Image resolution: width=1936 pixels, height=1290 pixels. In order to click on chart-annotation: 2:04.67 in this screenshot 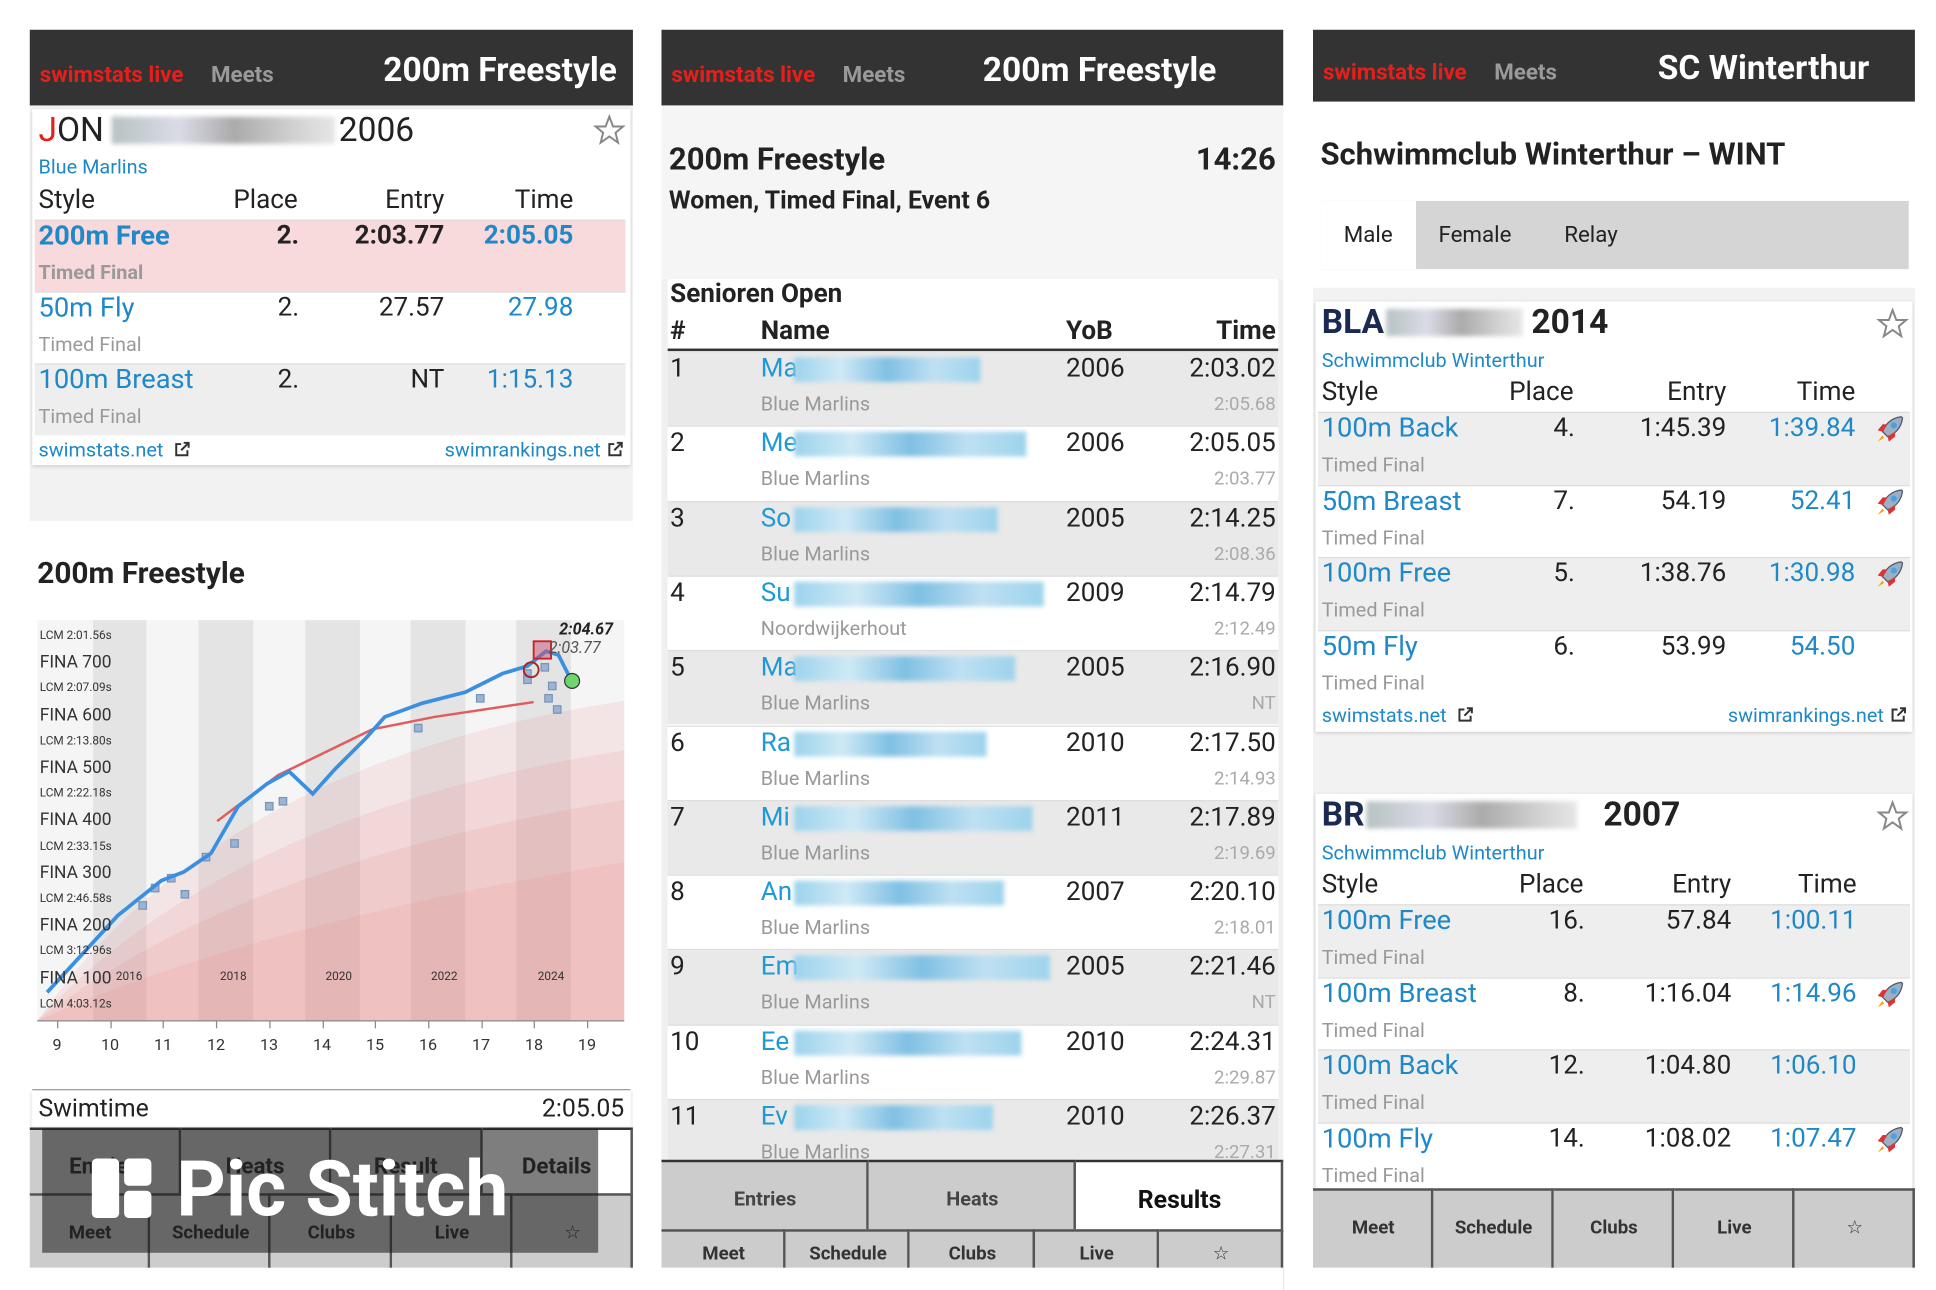, I will do `click(586, 630)`.